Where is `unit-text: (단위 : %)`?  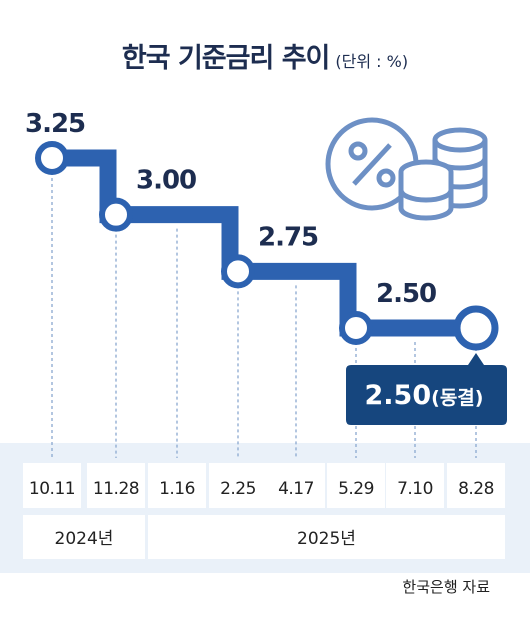
unit-text: (단위 : %) is located at coordinates (372, 61).